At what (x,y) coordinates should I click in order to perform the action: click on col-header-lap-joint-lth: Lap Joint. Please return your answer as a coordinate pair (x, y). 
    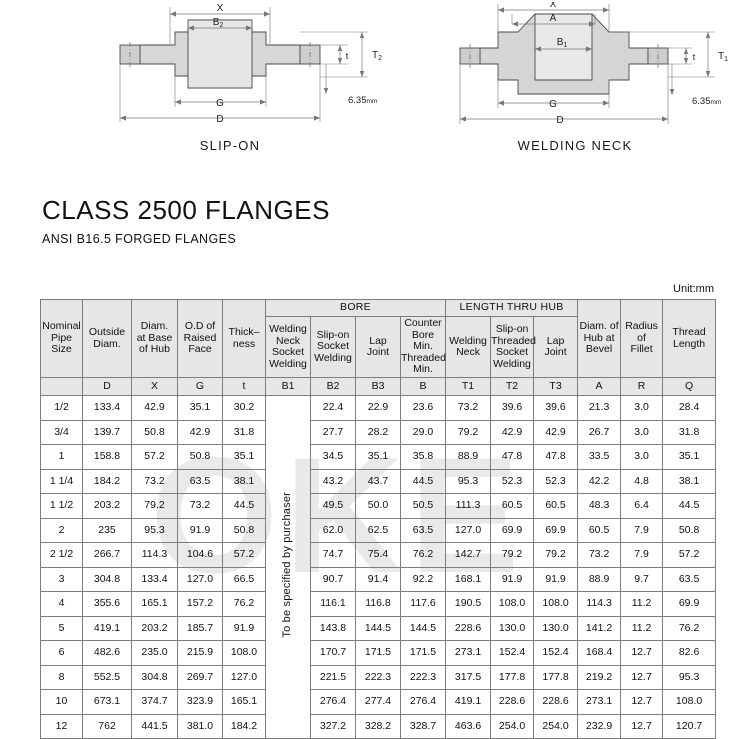
    Looking at the image, I should click on (556, 347).